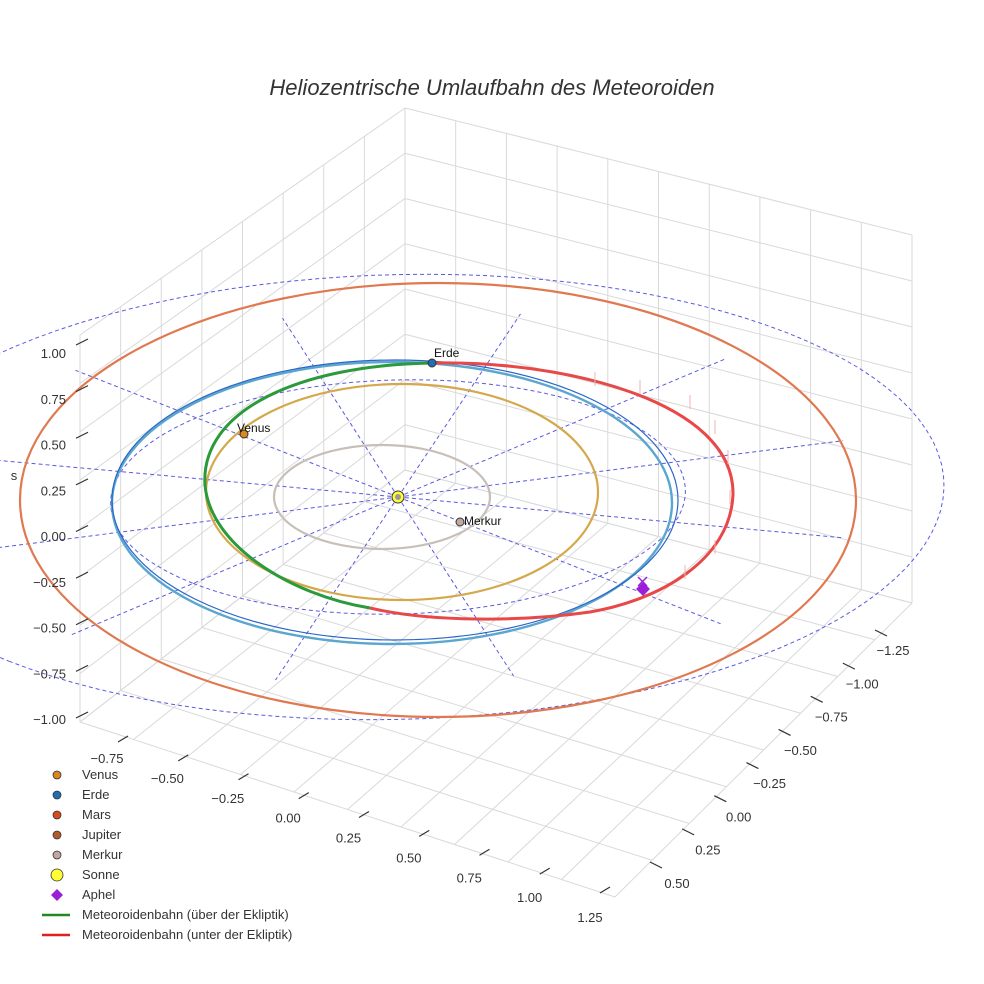  I want to click on y-tick-label: 0.00, so click(287, 818).